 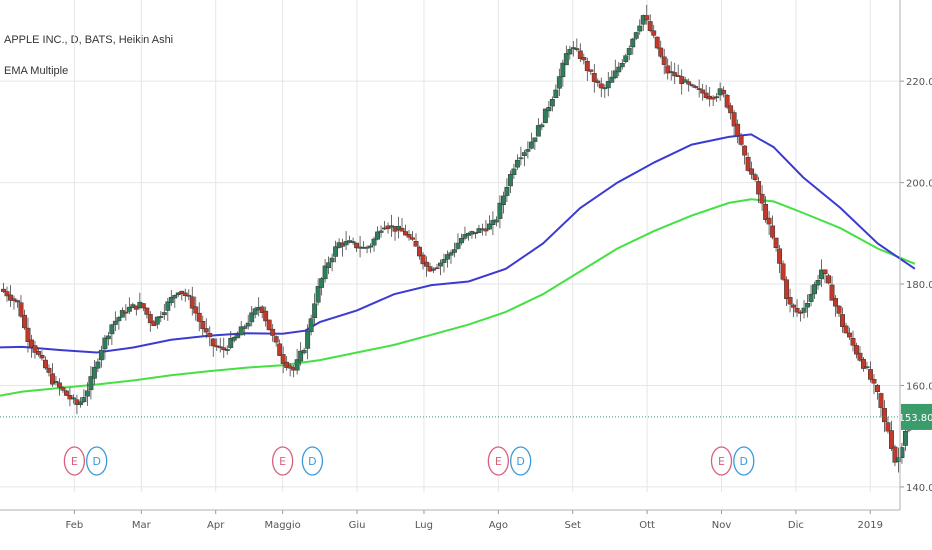 I want to click on y-tick-label: 160.00, so click(x=919, y=386).